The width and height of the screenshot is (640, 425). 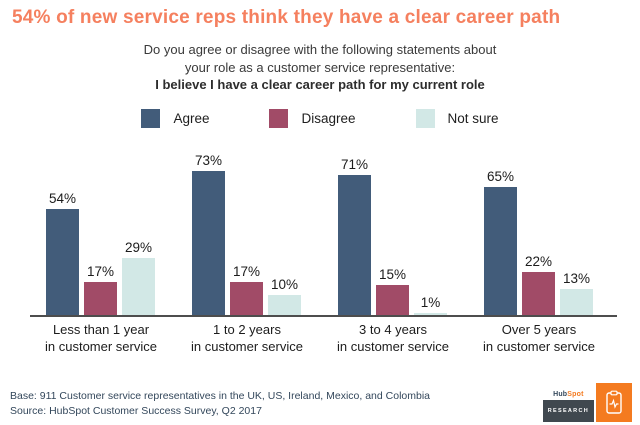 I want to click on x-axis-label-2: 1 to 2 years in customer service, so click(x=247, y=338).